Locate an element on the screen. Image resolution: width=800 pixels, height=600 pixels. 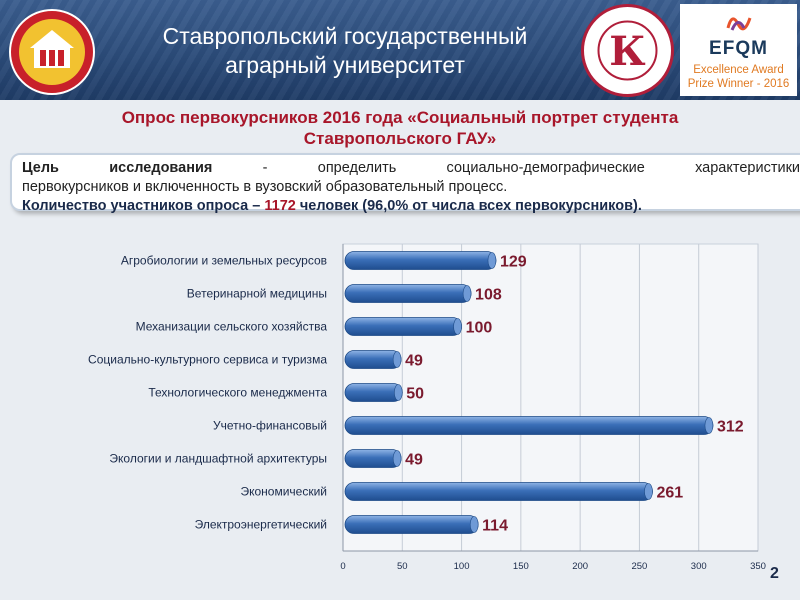
value-label: 108 is located at coordinates (488, 295).